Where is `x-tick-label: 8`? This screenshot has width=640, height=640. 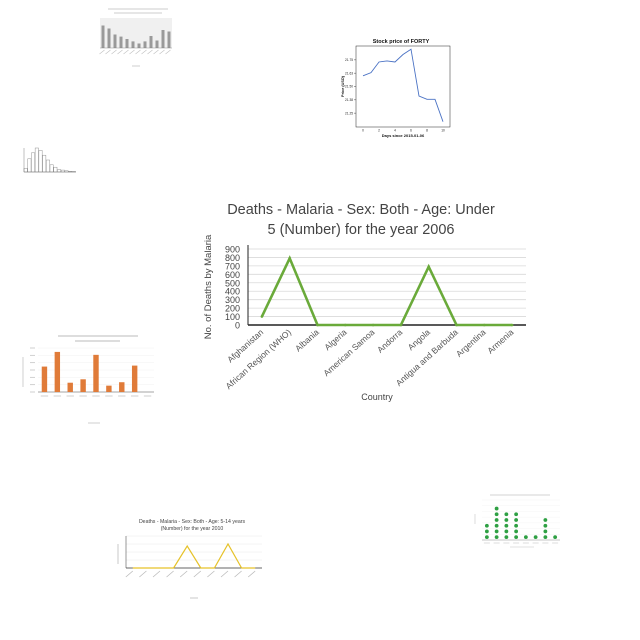
x-tick-label: 8 is located at coordinates (427, 131).